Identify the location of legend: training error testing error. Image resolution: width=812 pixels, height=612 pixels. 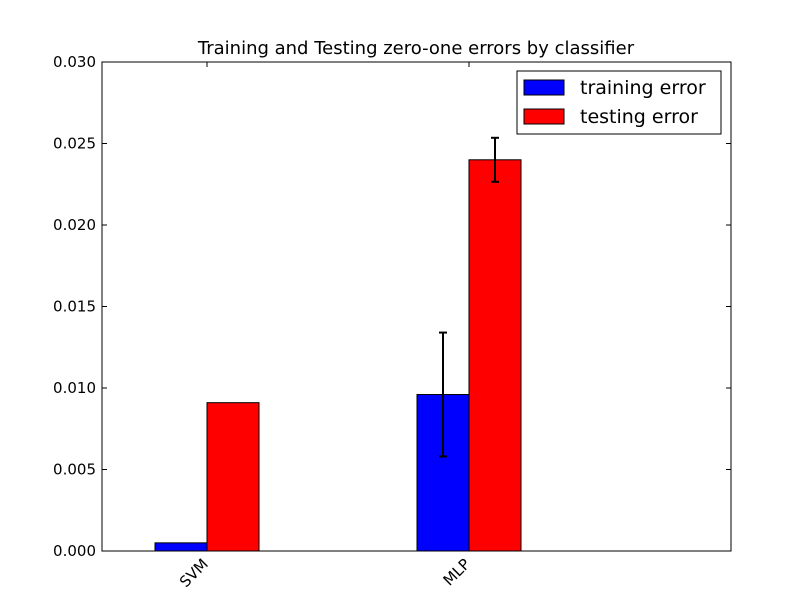
(619, 102).